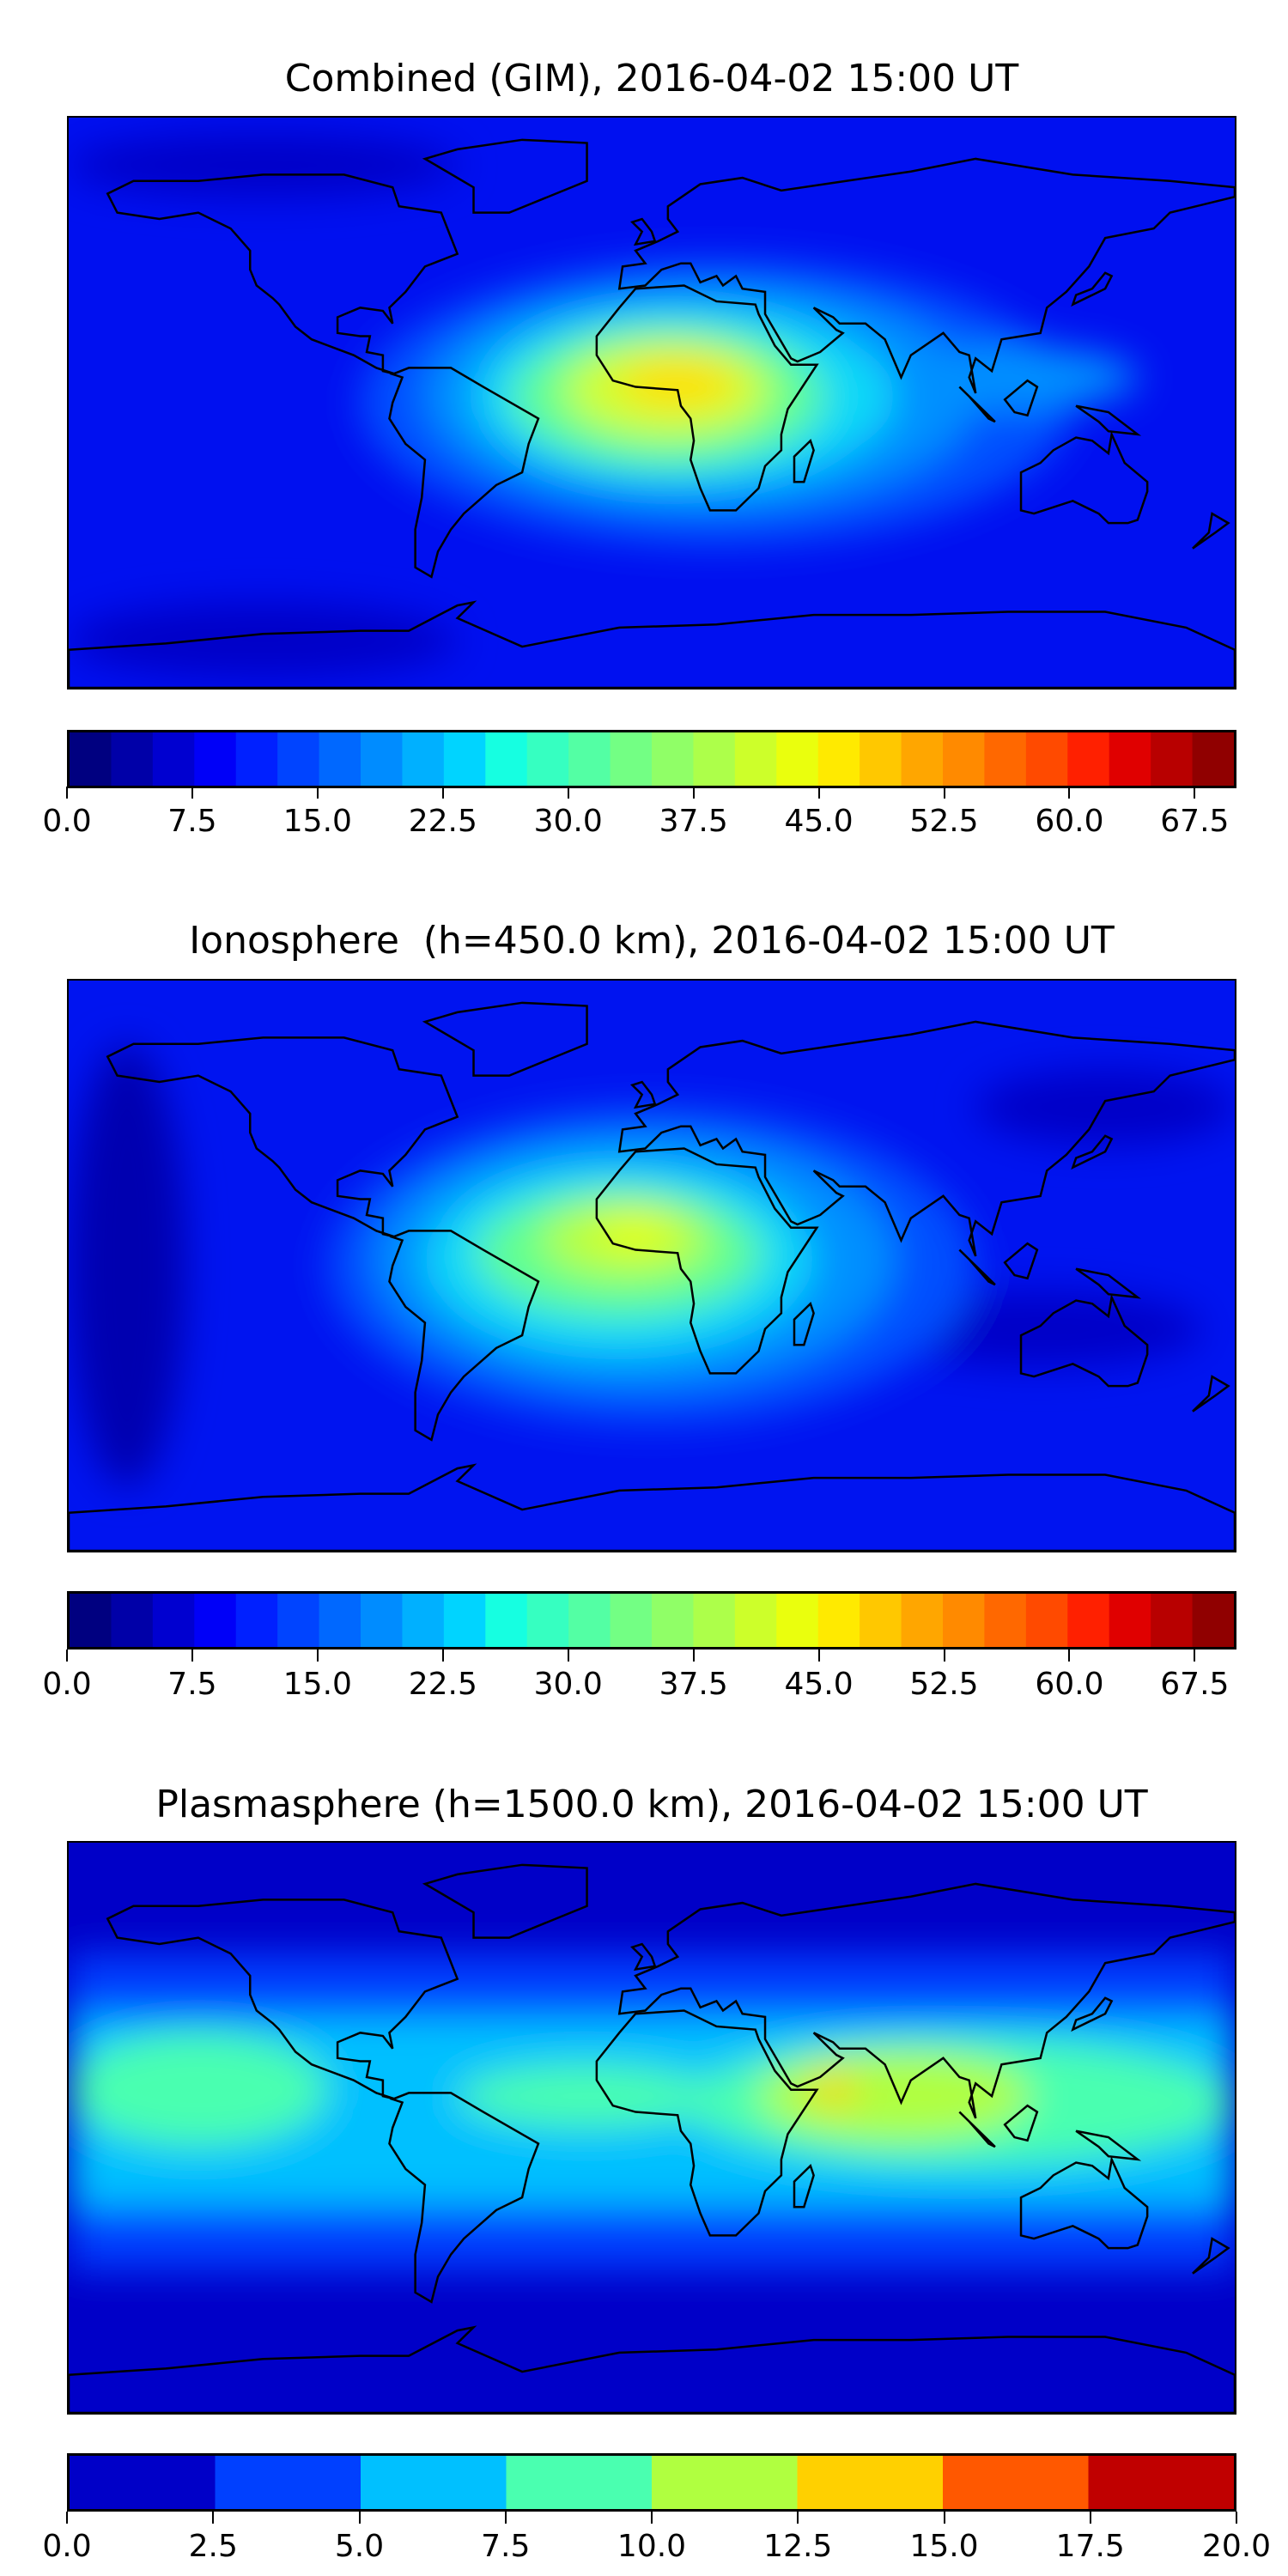 The height and width of the screenshot is (2576, 1288). Describe the element at coordinates (652, 2370) in the screenshot. I see `coastline-antarctica` at that location.